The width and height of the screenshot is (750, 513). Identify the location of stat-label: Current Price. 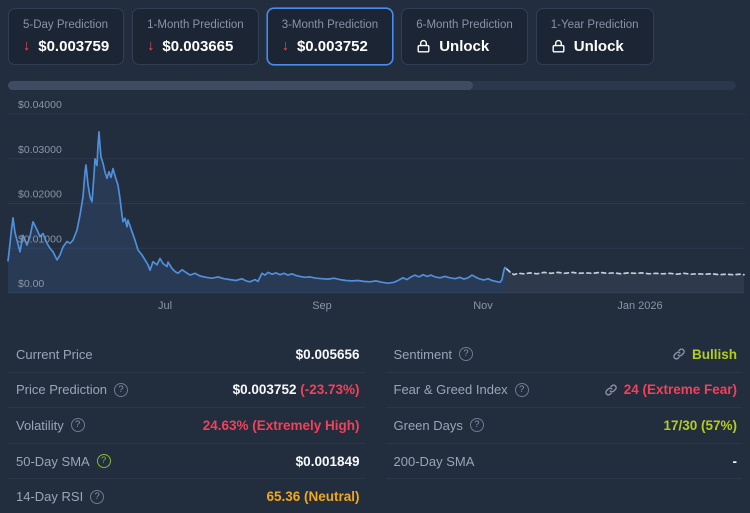
(54, 354).